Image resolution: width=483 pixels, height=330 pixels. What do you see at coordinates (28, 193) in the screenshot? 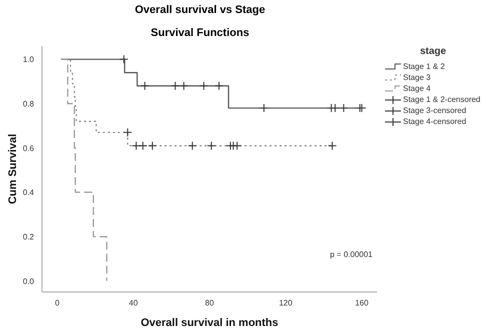
I see `y-tick-label: 0.4` at bounding box center [28, 193].